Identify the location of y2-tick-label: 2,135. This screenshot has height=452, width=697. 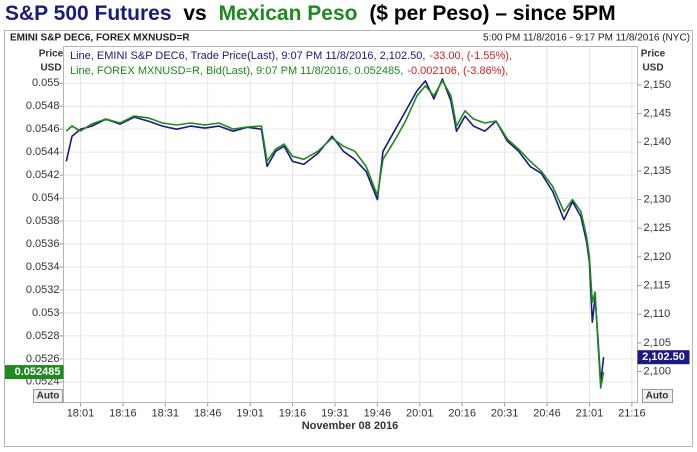
(658, 171).